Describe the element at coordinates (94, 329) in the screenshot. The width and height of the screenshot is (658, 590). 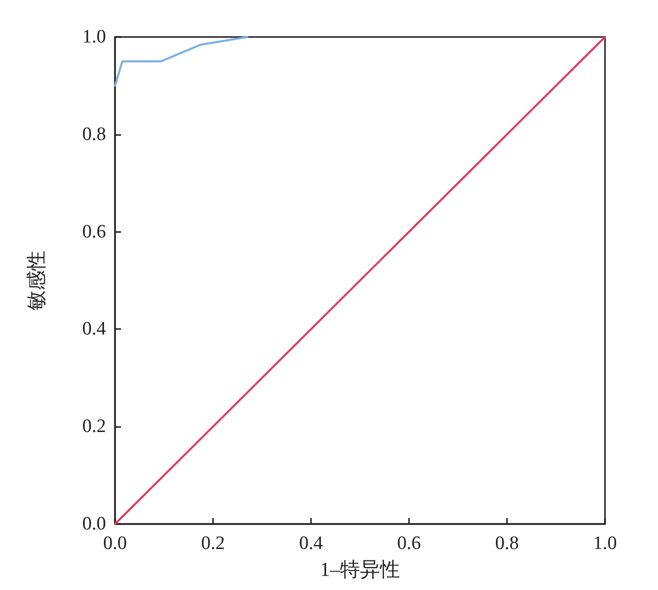
I see `y-tick-label: 0.4` at that location.